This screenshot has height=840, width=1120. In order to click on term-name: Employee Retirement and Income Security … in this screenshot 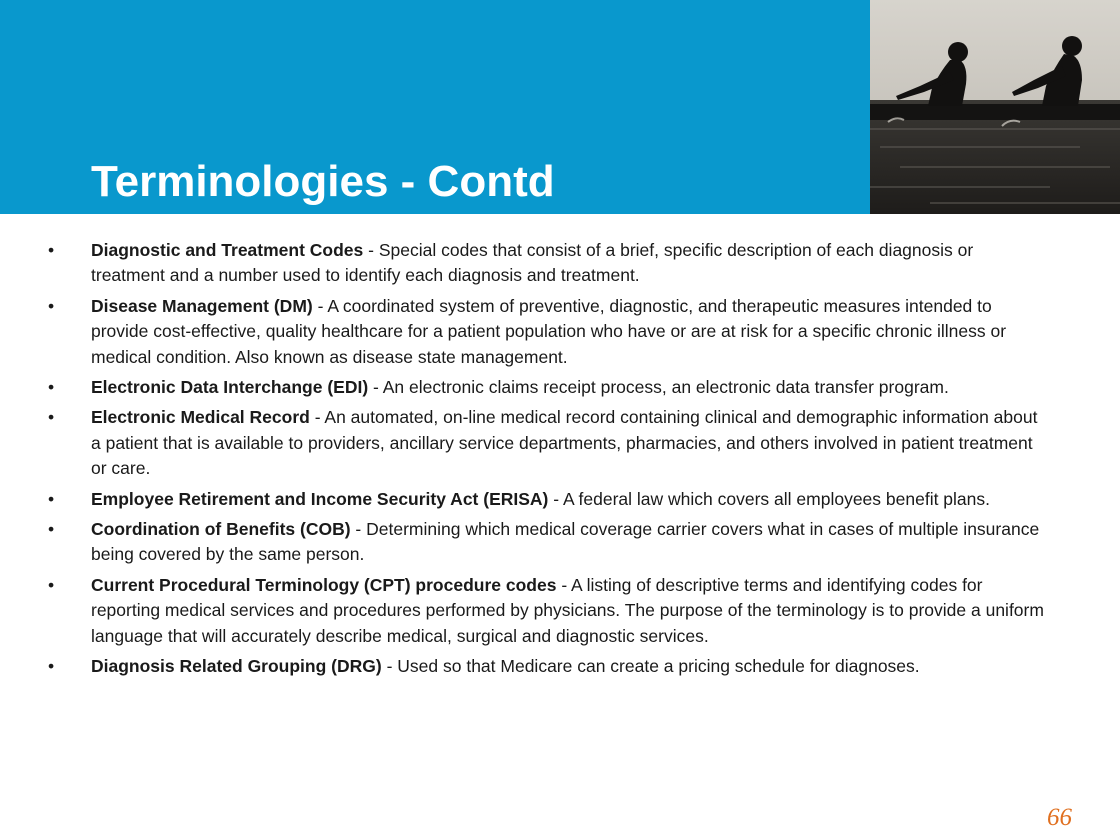, I will do `click(320, 498)`.